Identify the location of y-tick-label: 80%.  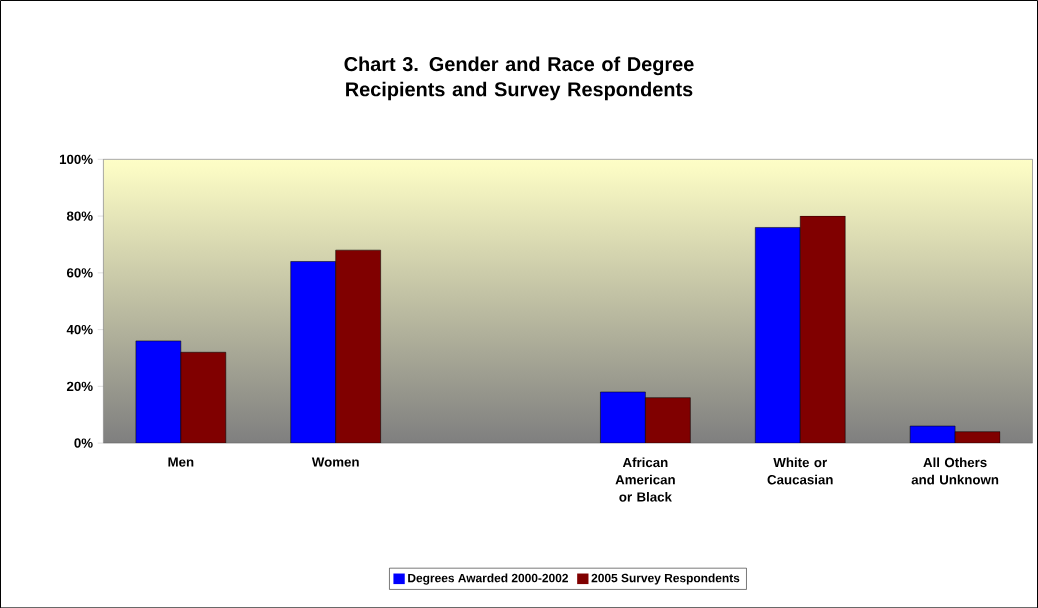
(79, 216).